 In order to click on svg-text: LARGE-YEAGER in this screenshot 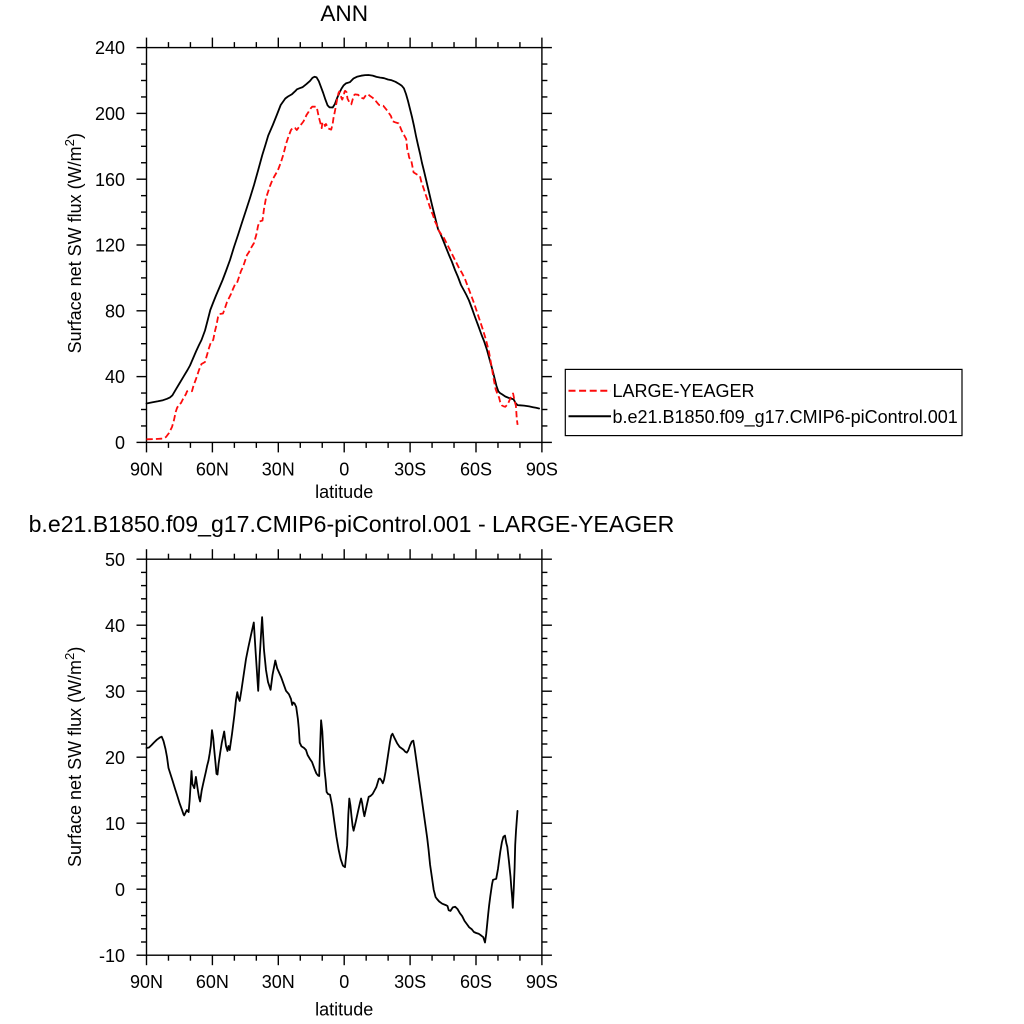, I will do `click(684, 391)`.